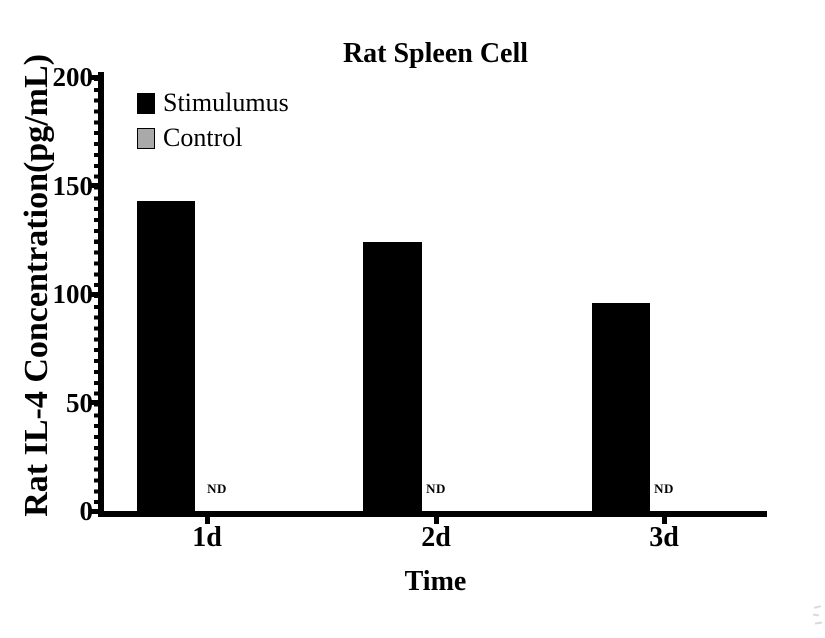  Describe the element at coordinates (207, 537) in the screenshot. I see `x-tick-label-1d: 1d` at that location.